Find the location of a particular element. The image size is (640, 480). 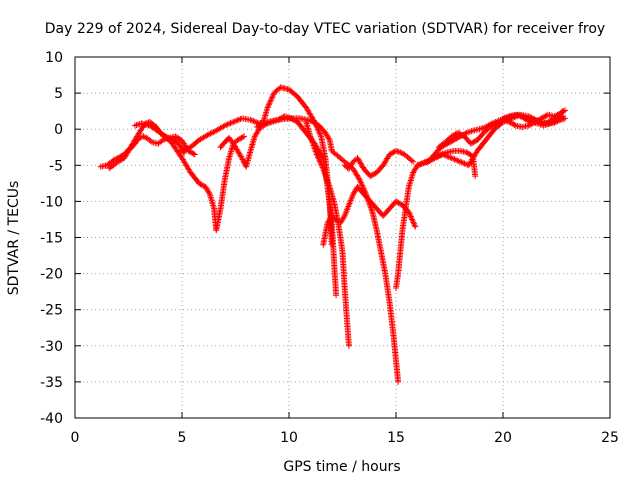

y-tick-label: -10 is located at coordinates (51, 202).